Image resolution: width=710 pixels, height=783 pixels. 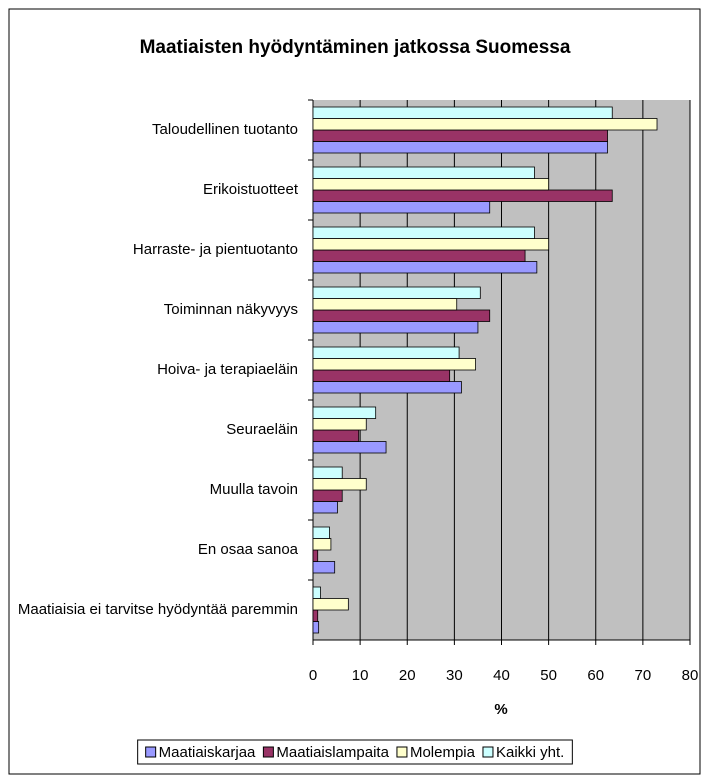 I want to click on y-tick-label: Erikoistuotteet, so click(x=250, y=189).